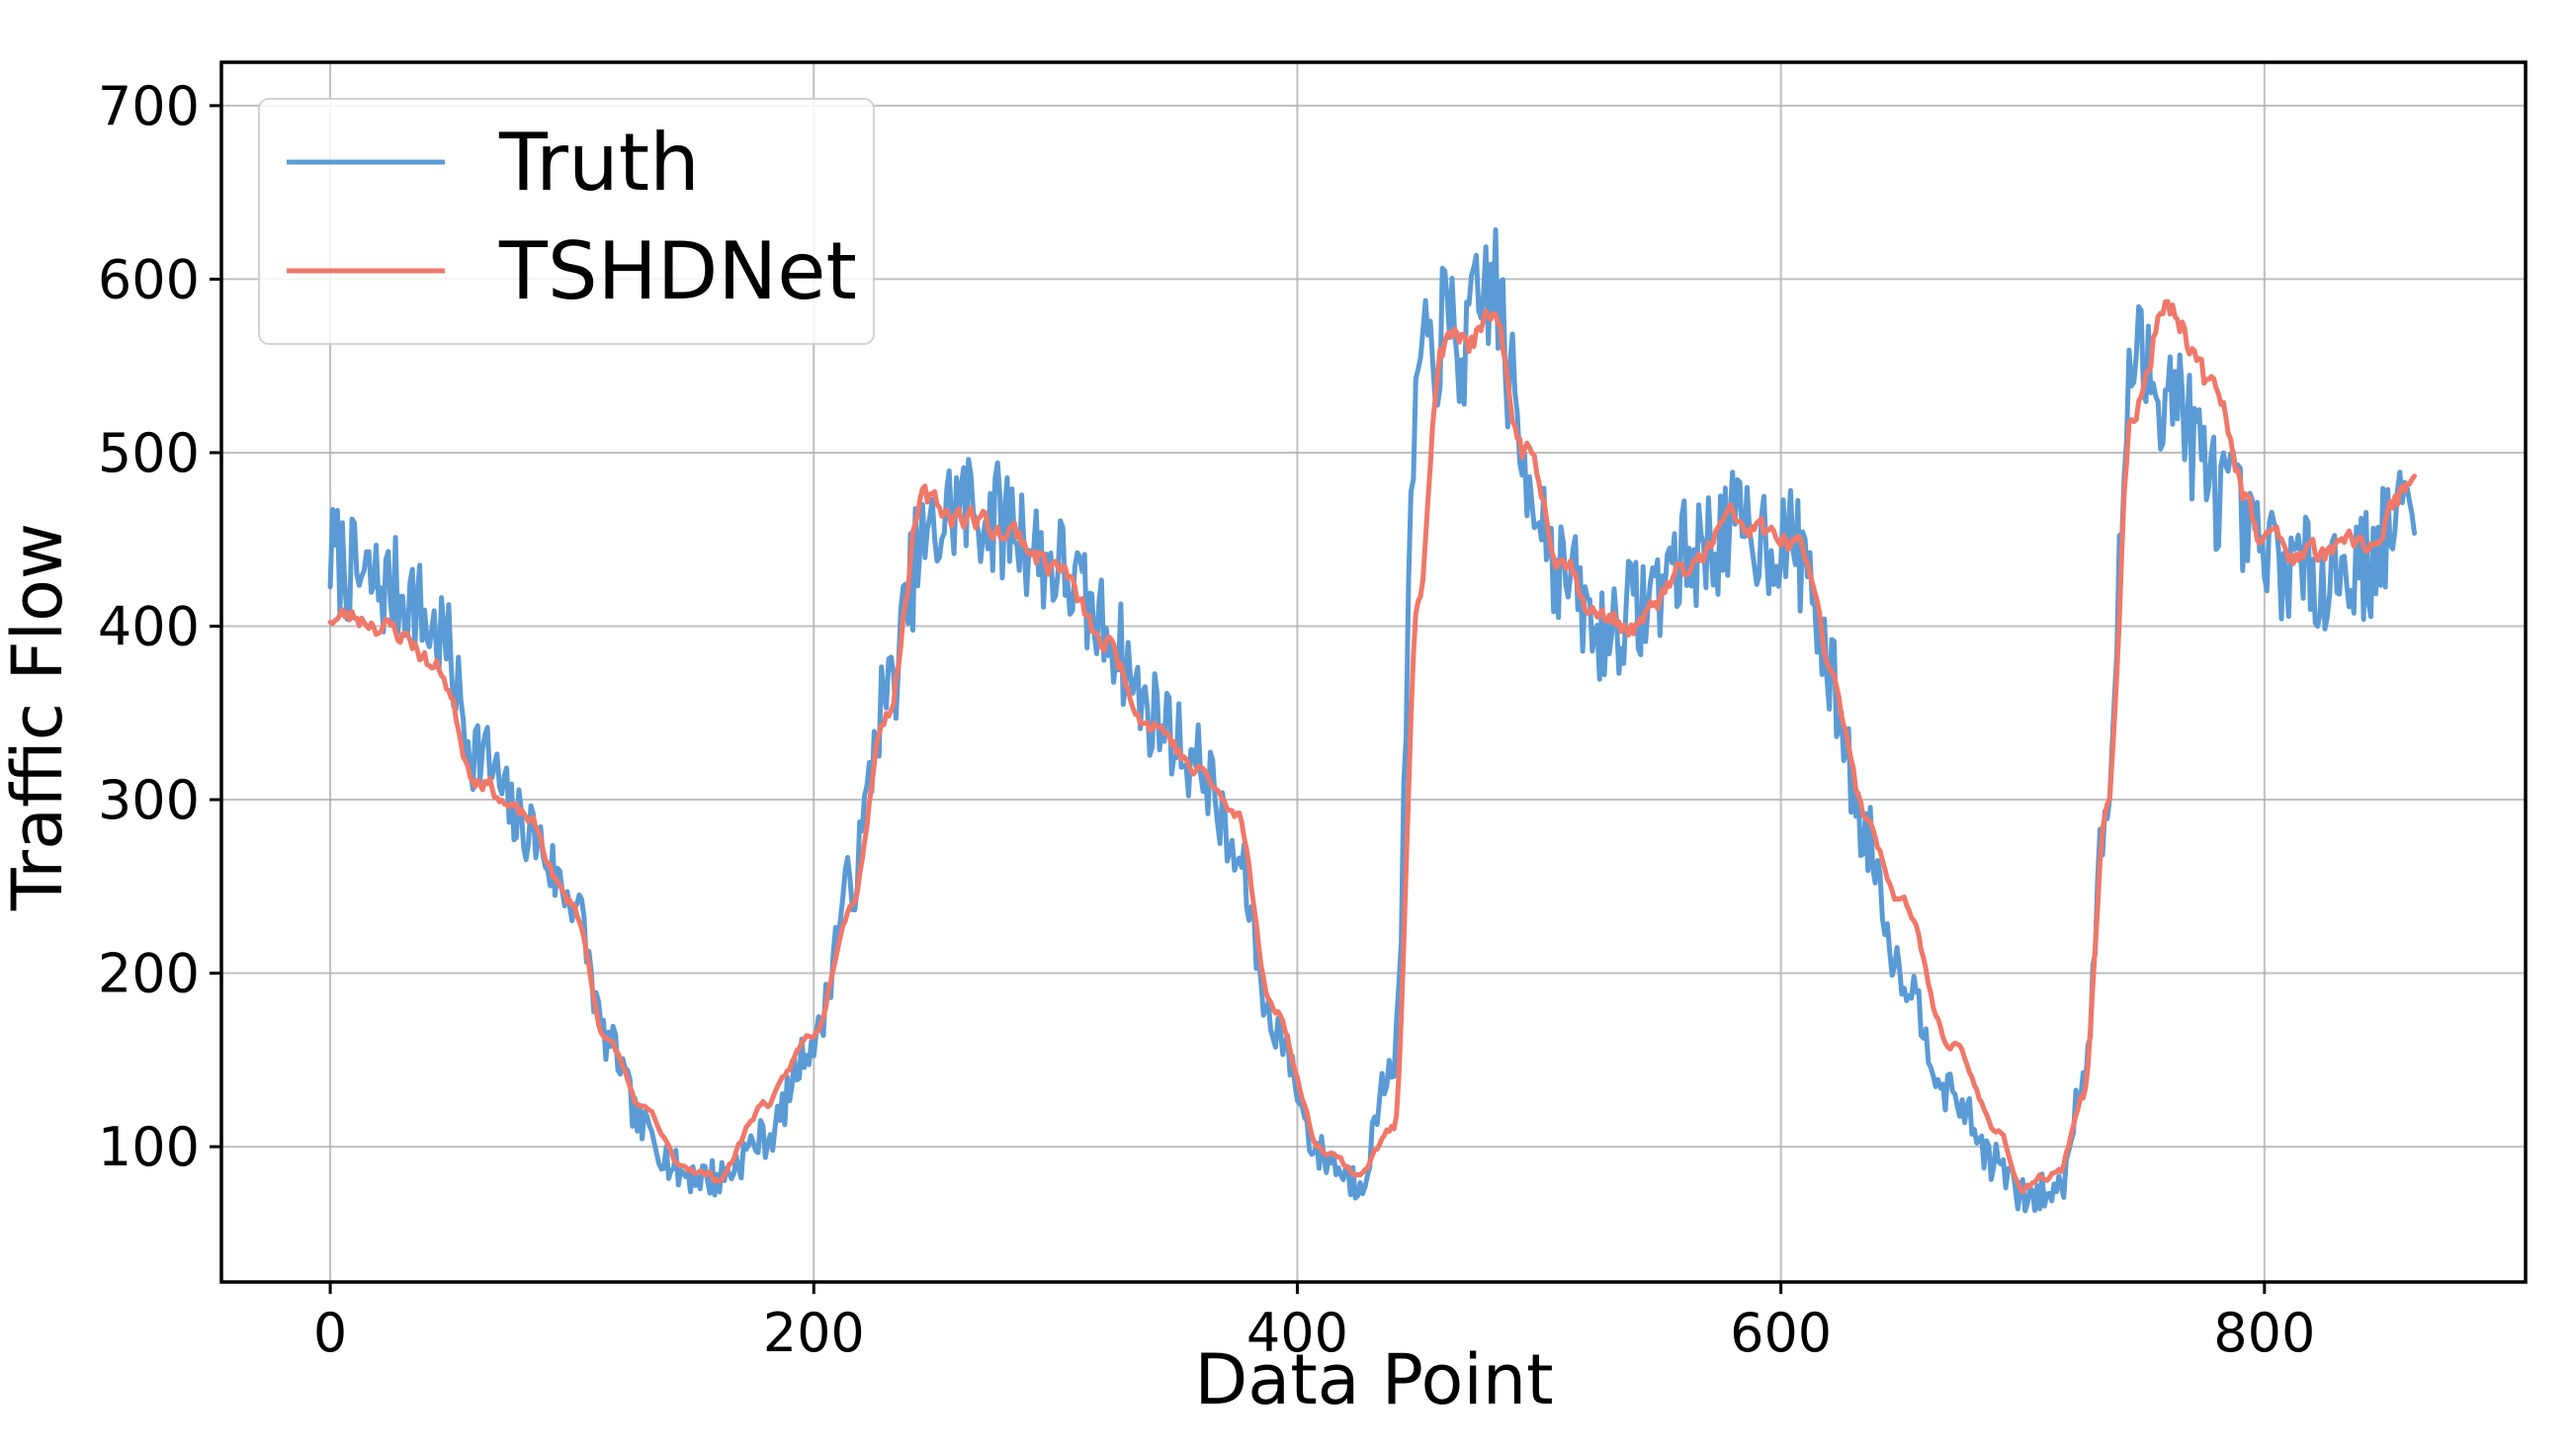 The image size is (2576, 1454). Describe the element at coordinates (149, 800) in the screenshot. I see `y-tick-label: 300` at that location.